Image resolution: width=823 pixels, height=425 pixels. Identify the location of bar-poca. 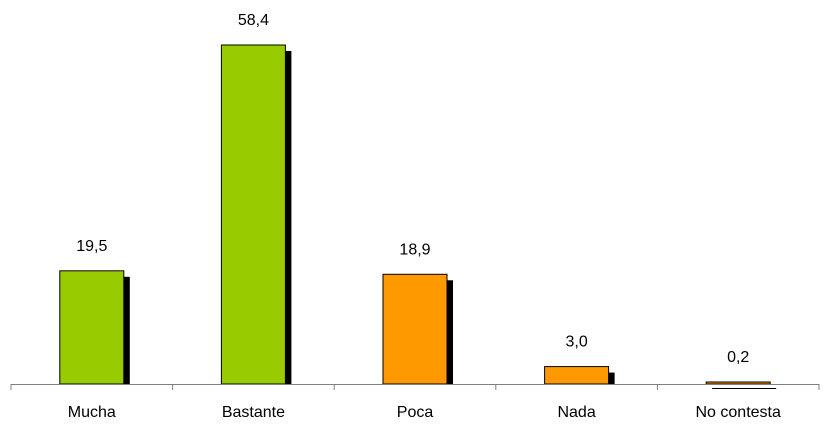
(415, 329).